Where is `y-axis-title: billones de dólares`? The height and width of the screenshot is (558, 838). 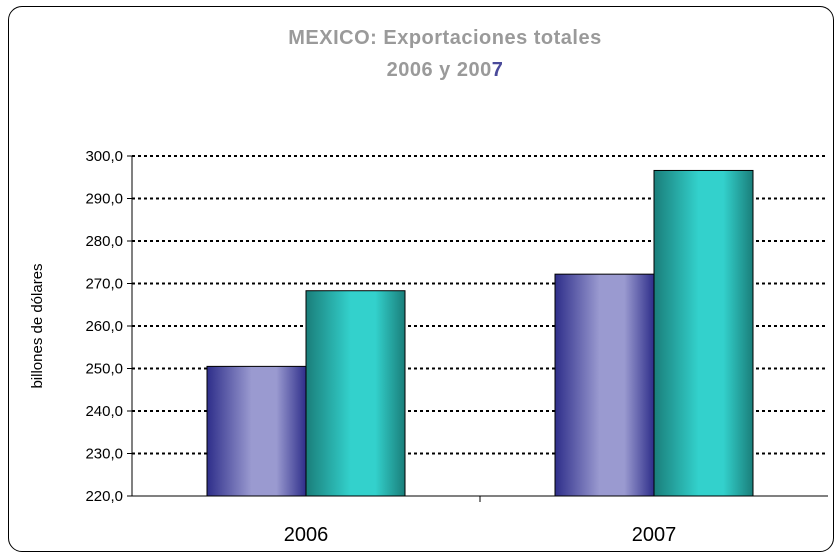 y-axis-title: billones de dólares is located at coordinates (37, 325).